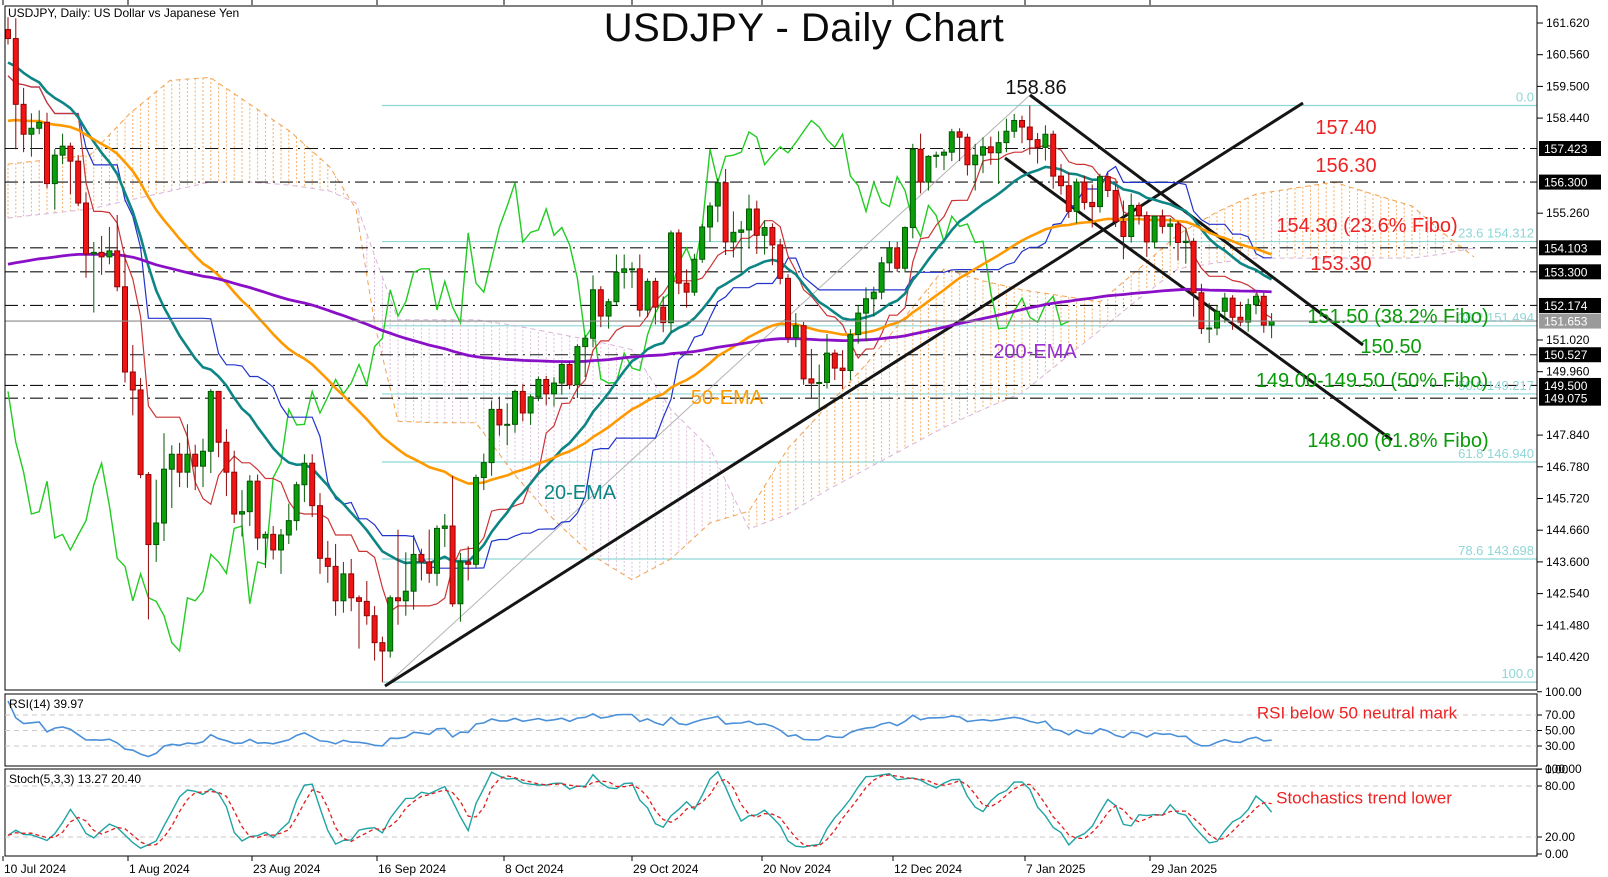  I want to click on resistance-153-30: 153.30, so click(1341, 264).